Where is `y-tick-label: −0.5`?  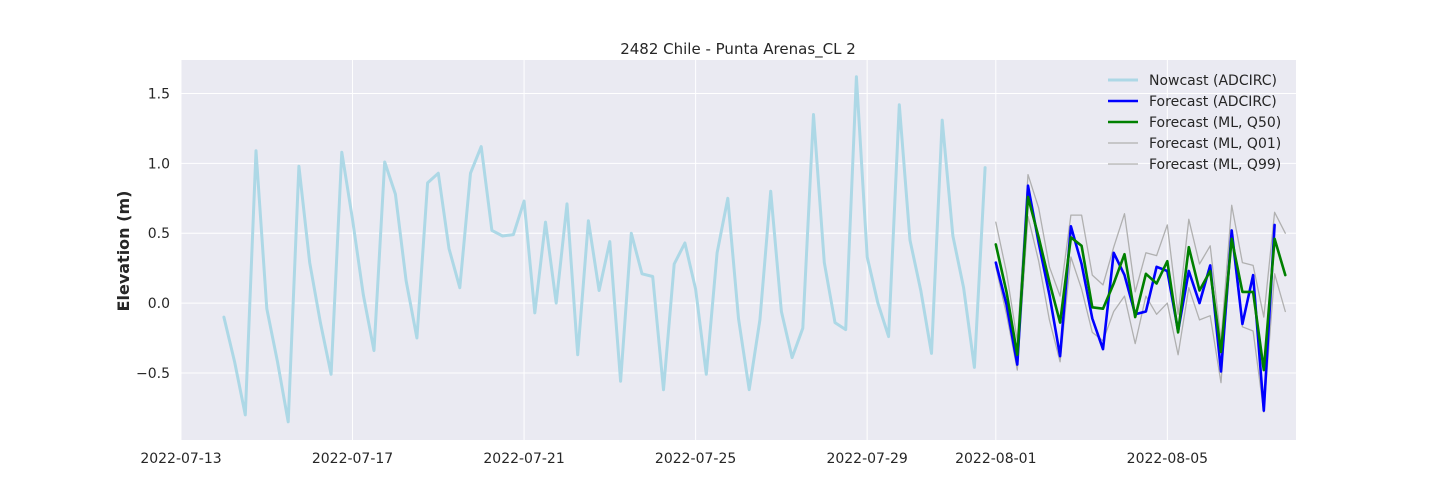
y-tick-label: −0.5 is located at coordinates (153, 374).